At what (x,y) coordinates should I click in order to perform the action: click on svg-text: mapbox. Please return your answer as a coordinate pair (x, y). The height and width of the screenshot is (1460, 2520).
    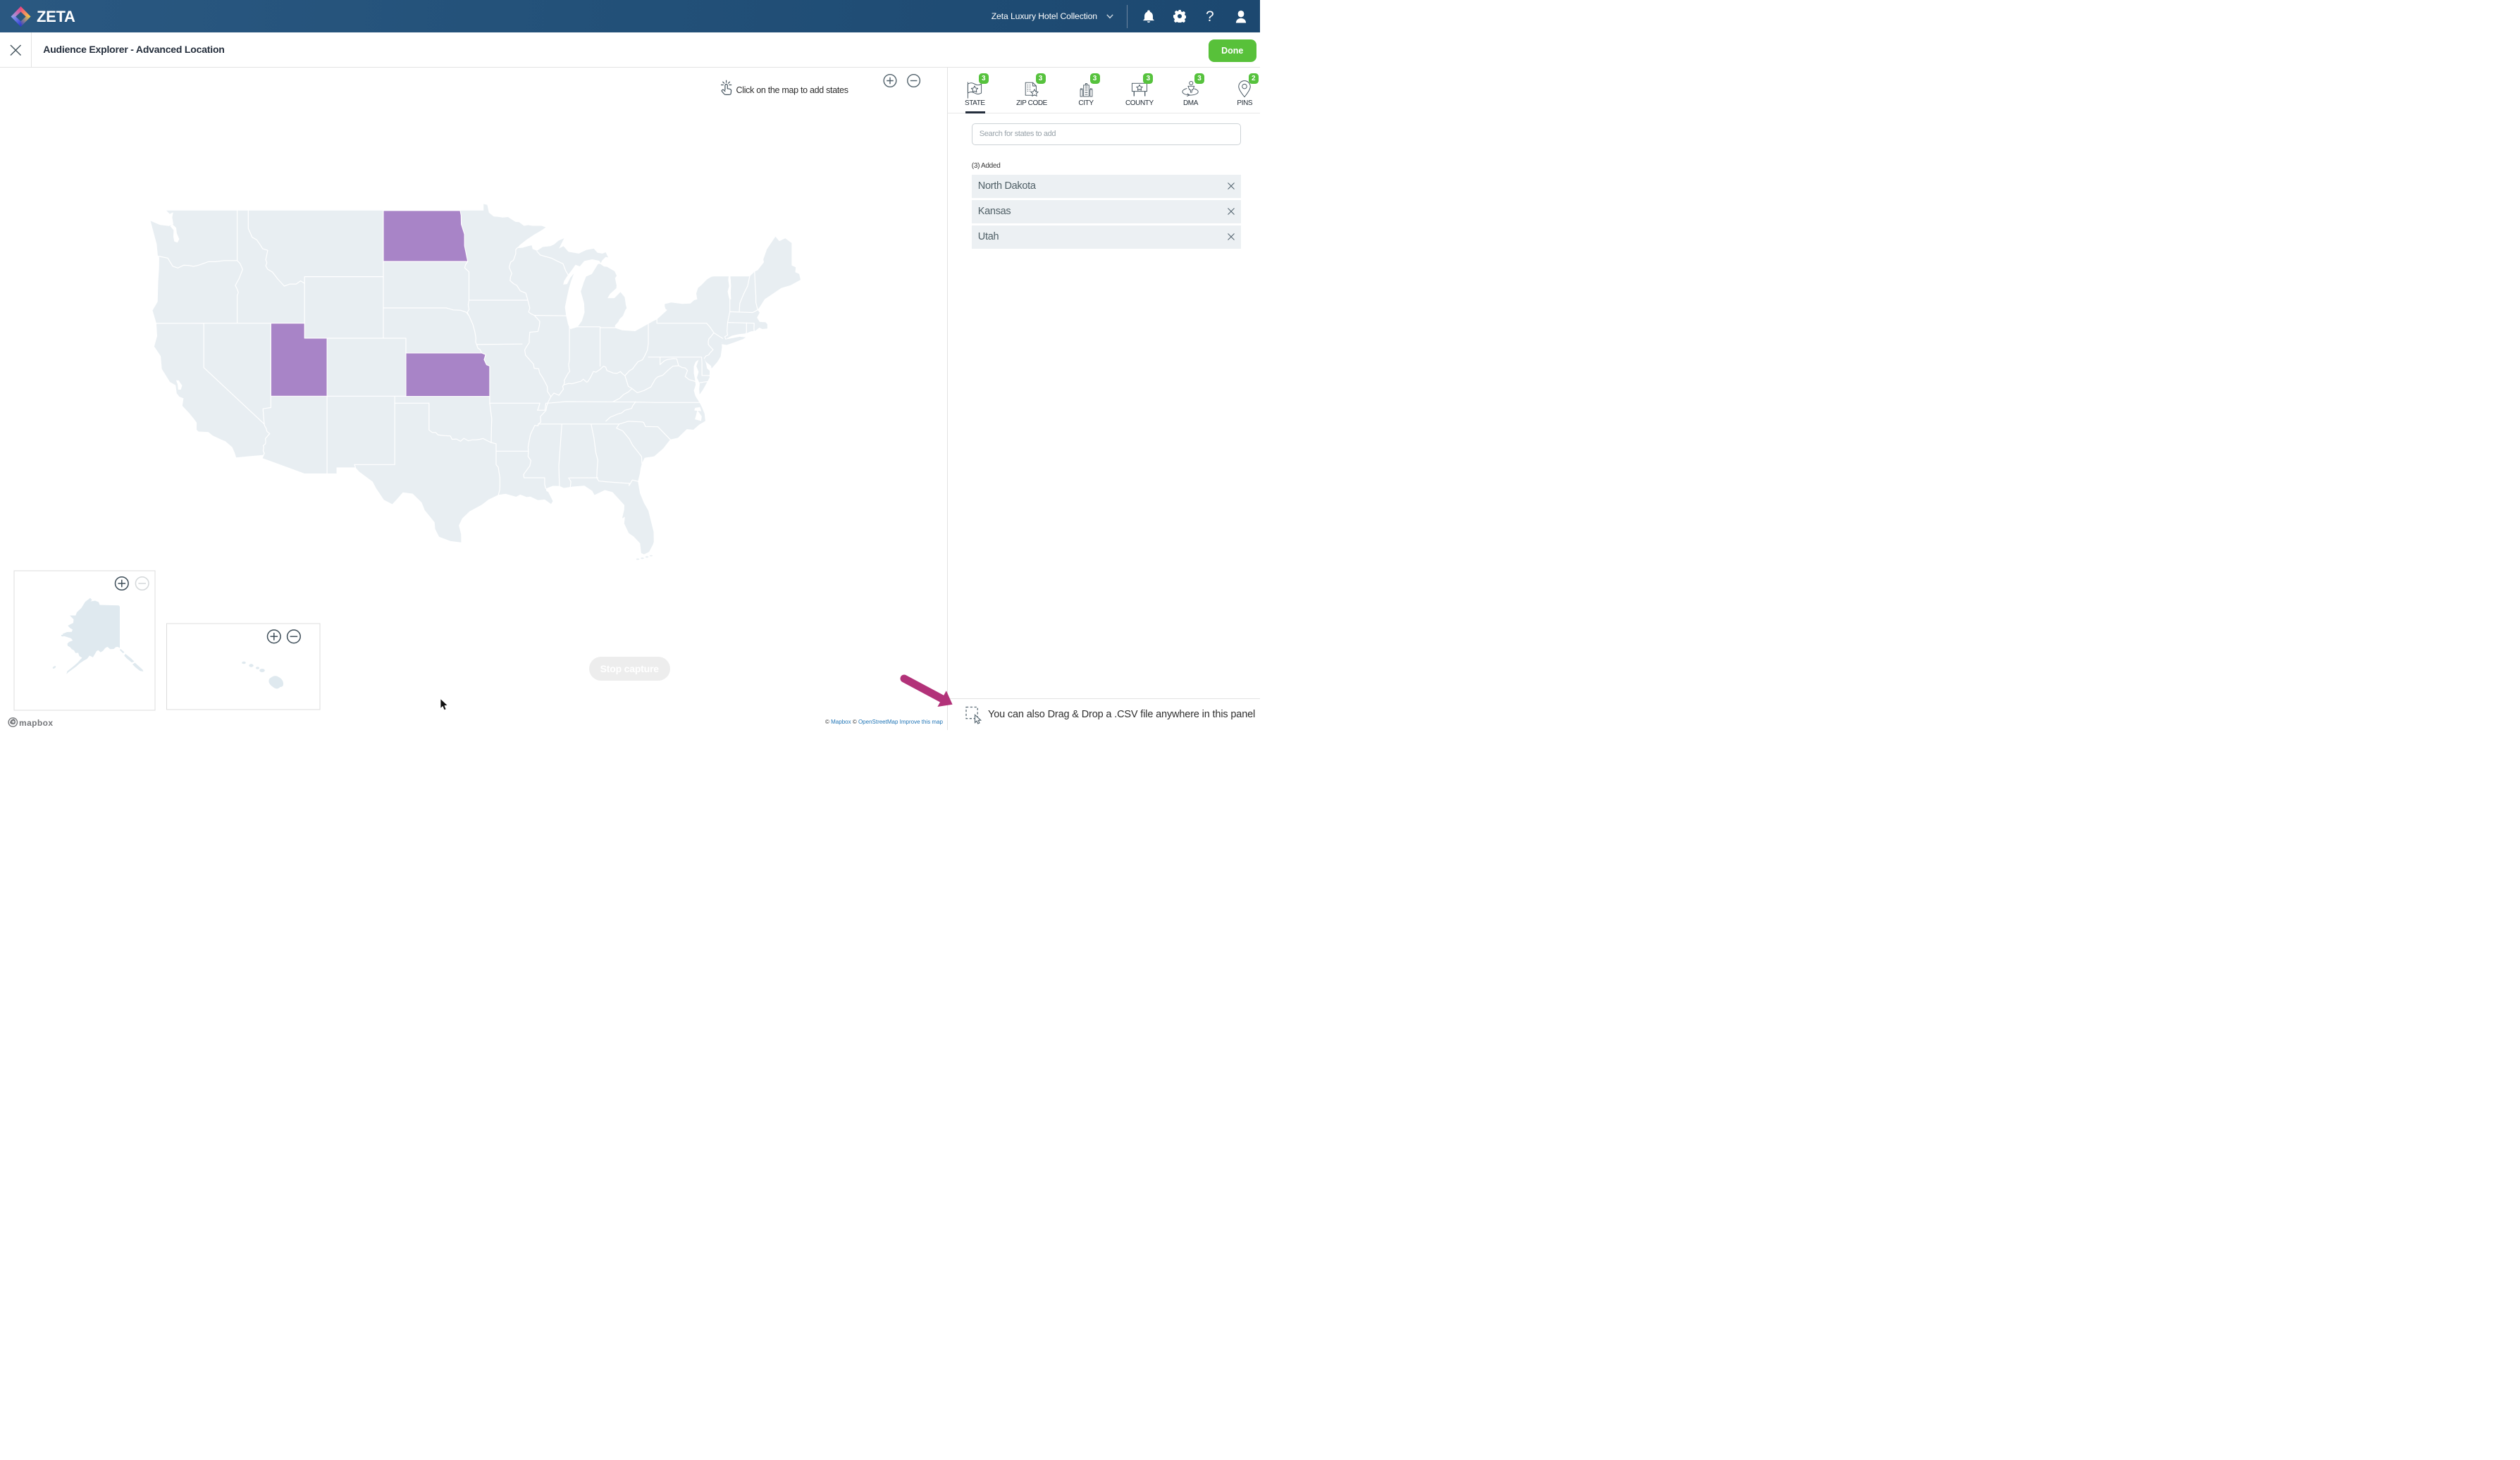
    Looking at the image, I should click on (36, 723).